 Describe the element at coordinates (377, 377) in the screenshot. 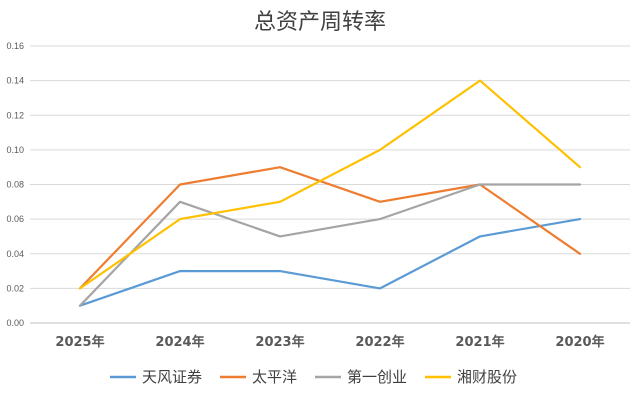

I see `legend-label: 第一创业` at that location.